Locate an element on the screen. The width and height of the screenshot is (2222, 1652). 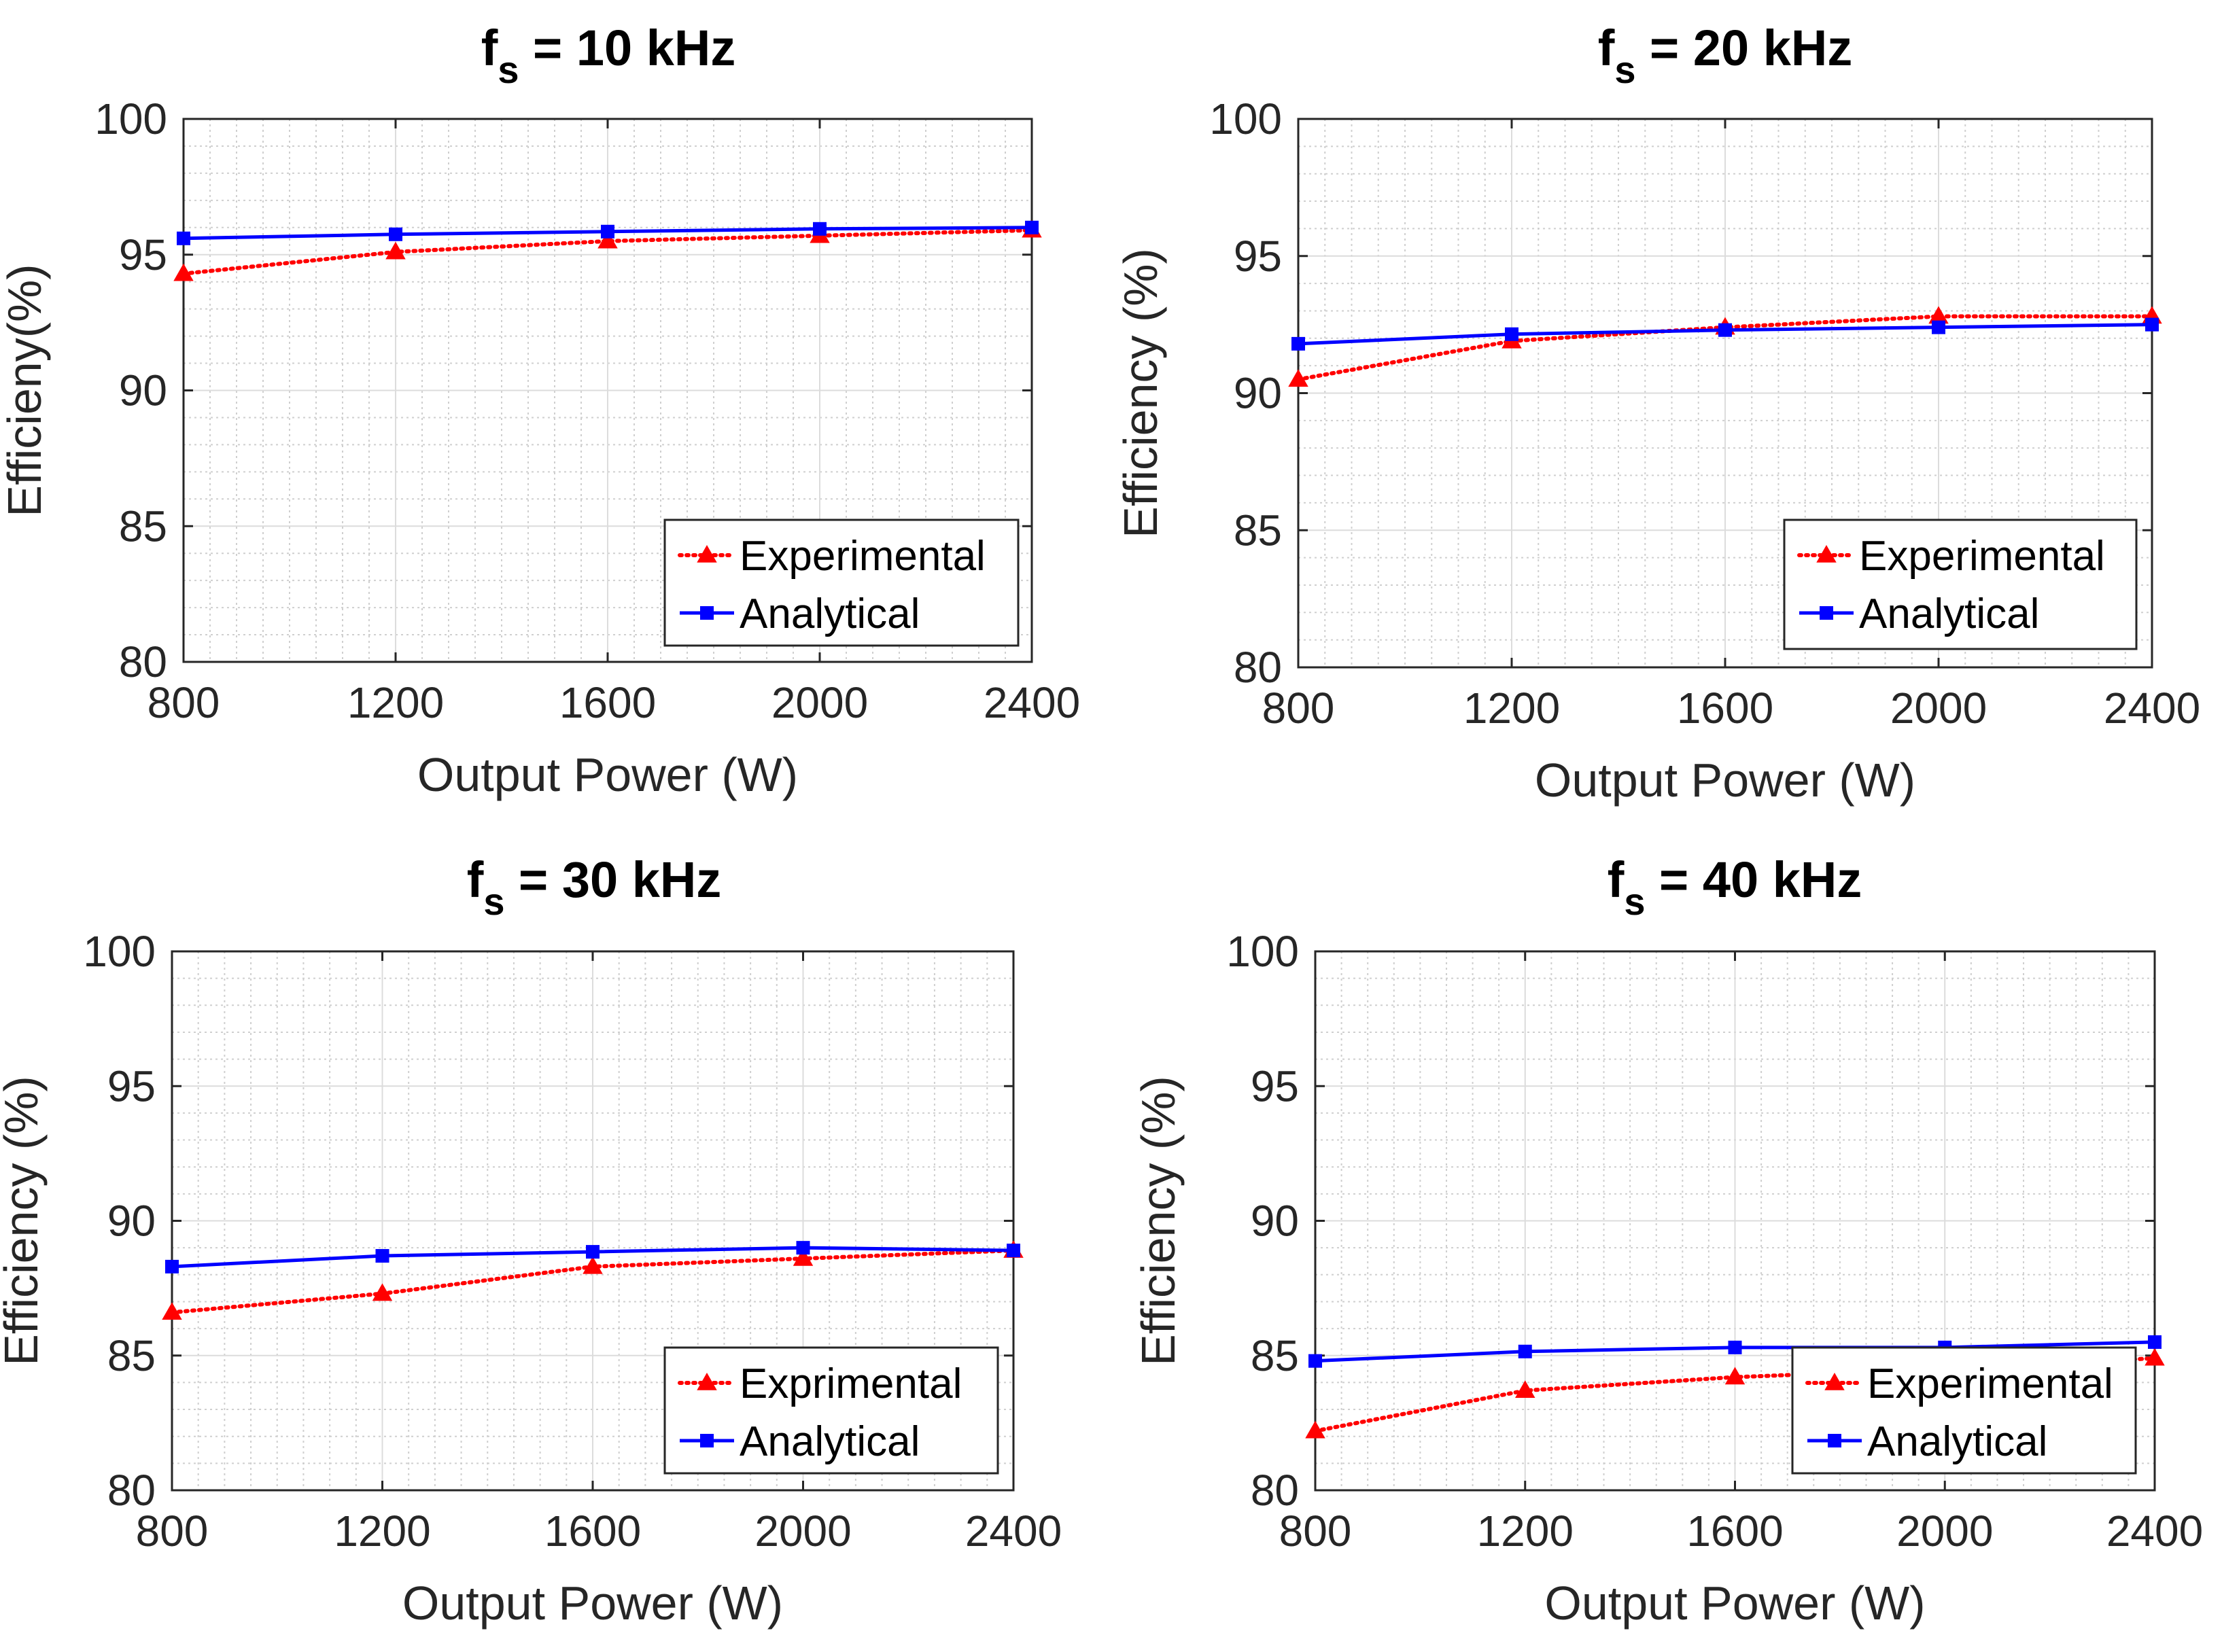
chart-title: fs = 10 kHz is located at coordinates (608, 55).